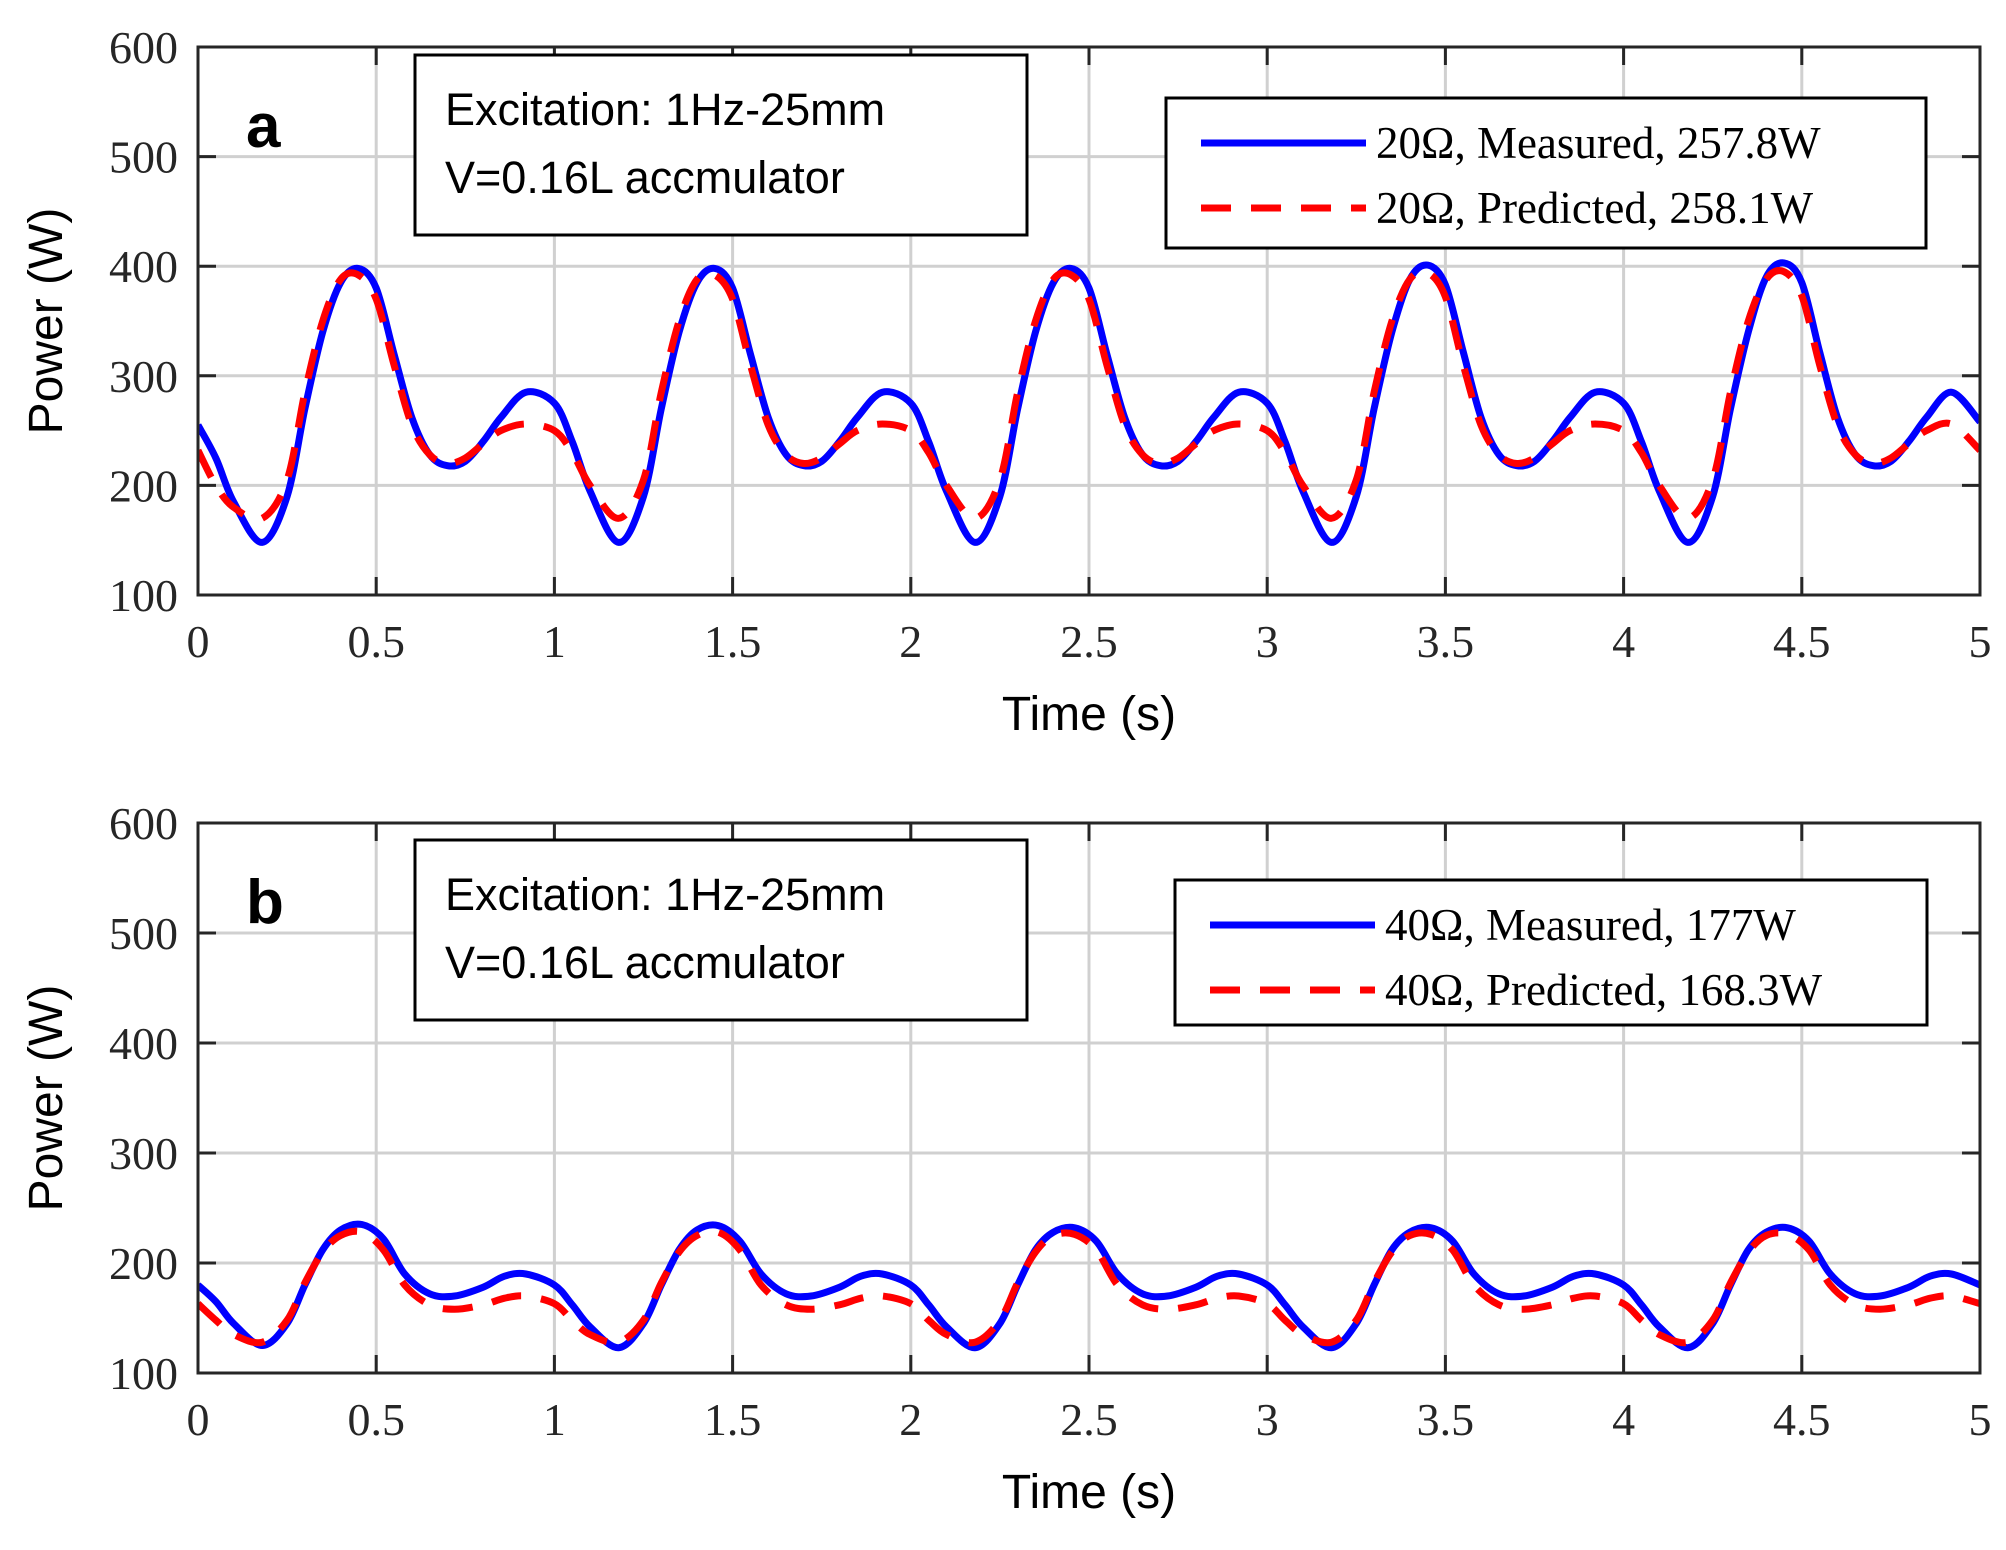  What do you see at coordinates (1598, 143) in the screenshot?
I see `legend-entry: 20Ω, Measured, 257.8W` at bounding box center [1598, 143].